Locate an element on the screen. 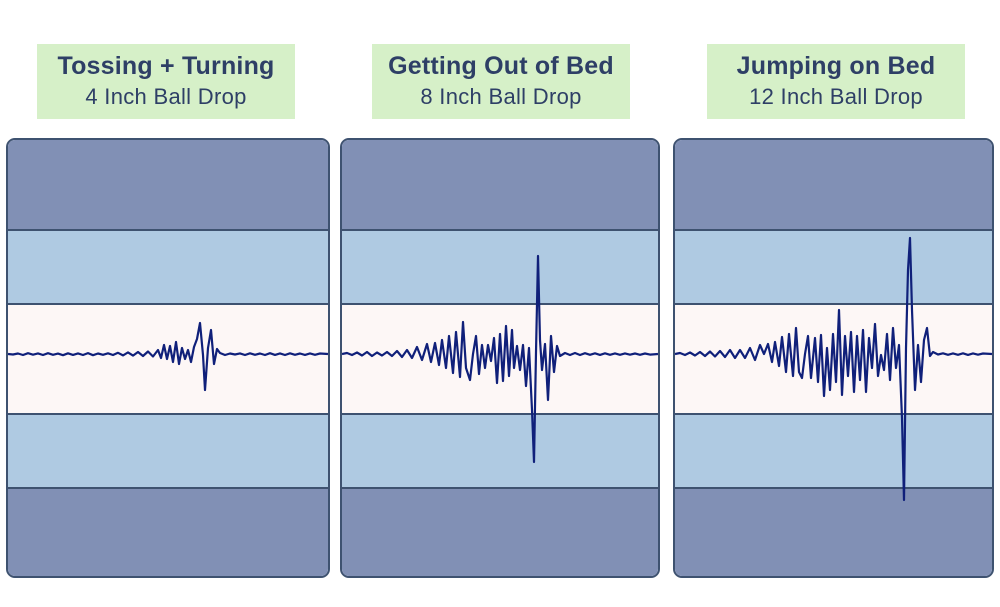 The image size is (1000, 607). panel-2-title: Getting Out of Bed is located at coordinates (501, 66).